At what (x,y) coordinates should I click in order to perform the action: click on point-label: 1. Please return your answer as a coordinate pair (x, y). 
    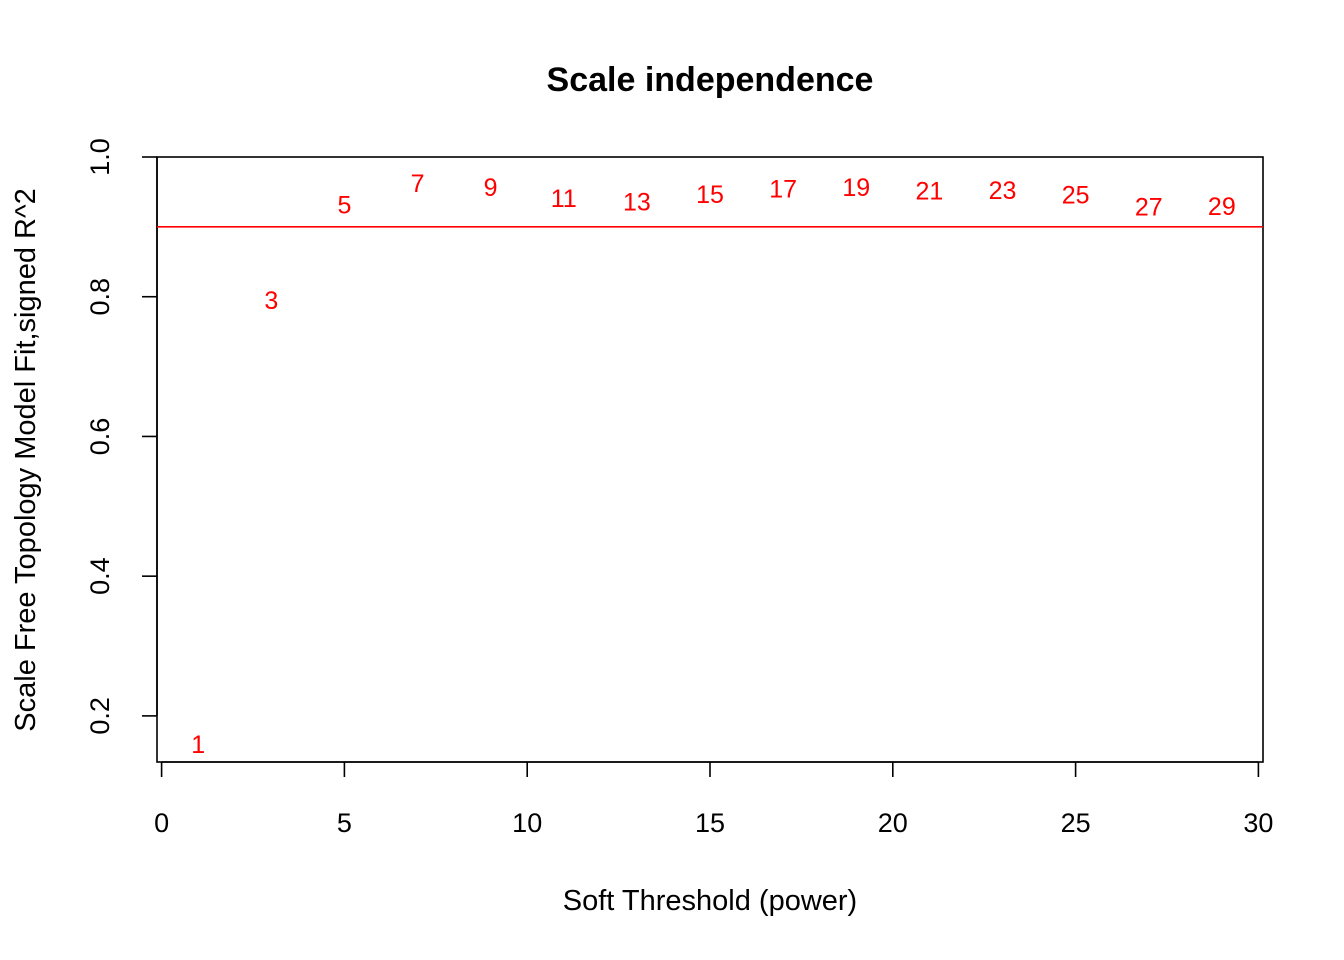
    Looking at the image, I should click on (198, 745).